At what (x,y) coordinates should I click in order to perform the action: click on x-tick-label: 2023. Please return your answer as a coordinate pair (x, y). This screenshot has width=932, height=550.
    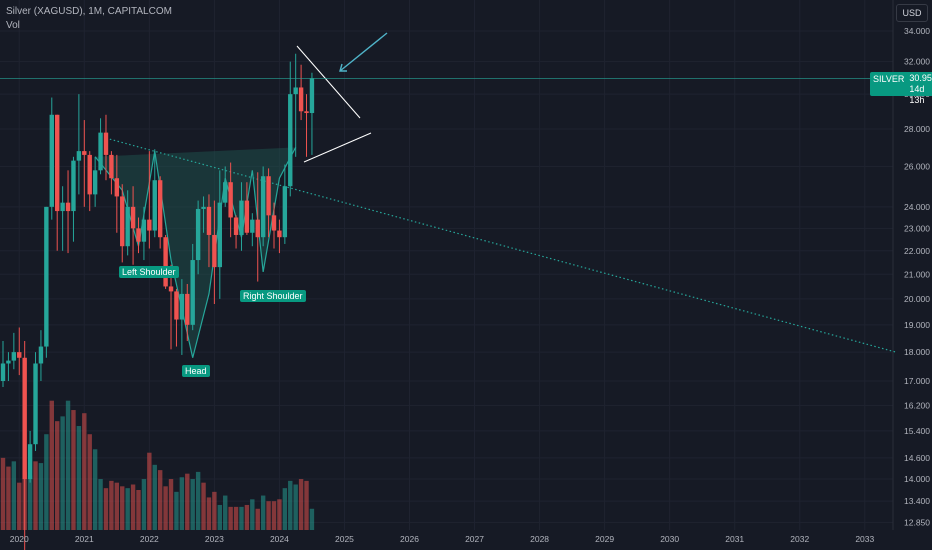
    Looking at the image, I should click on (214, 539).